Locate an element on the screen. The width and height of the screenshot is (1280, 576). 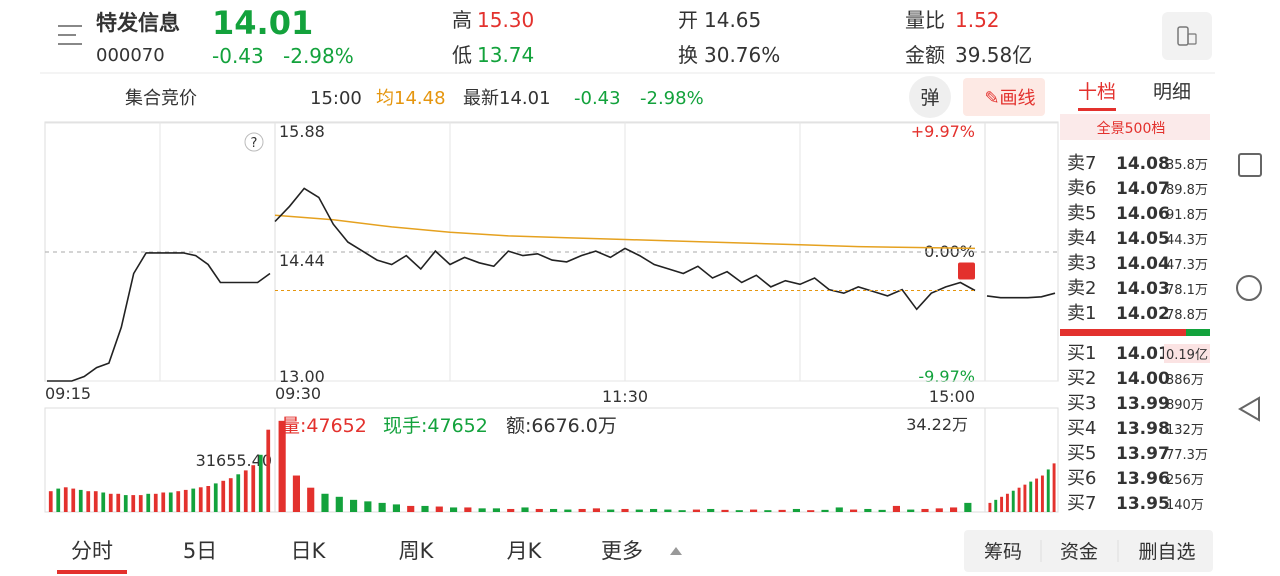
auction-line is located at coordinates (159, 317).